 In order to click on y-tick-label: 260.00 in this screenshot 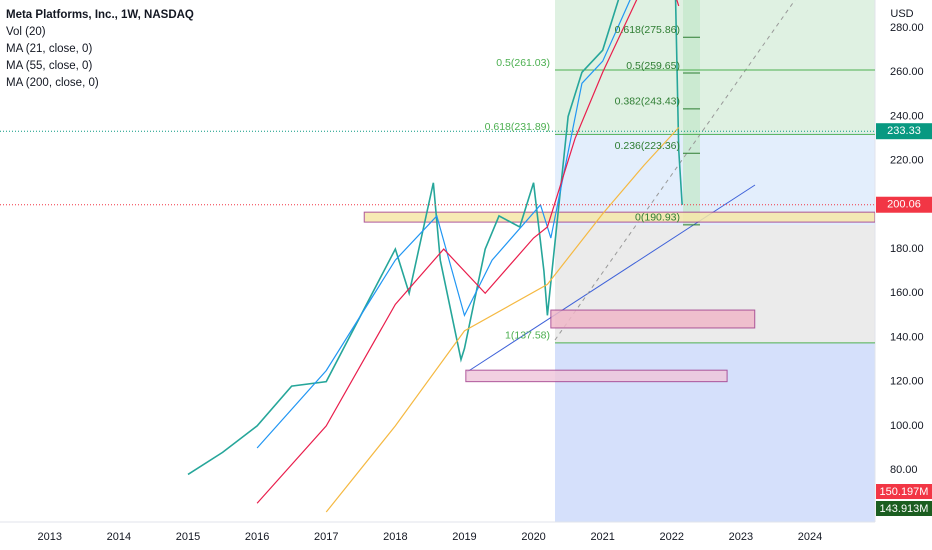, I will do `click(907, 72)`.